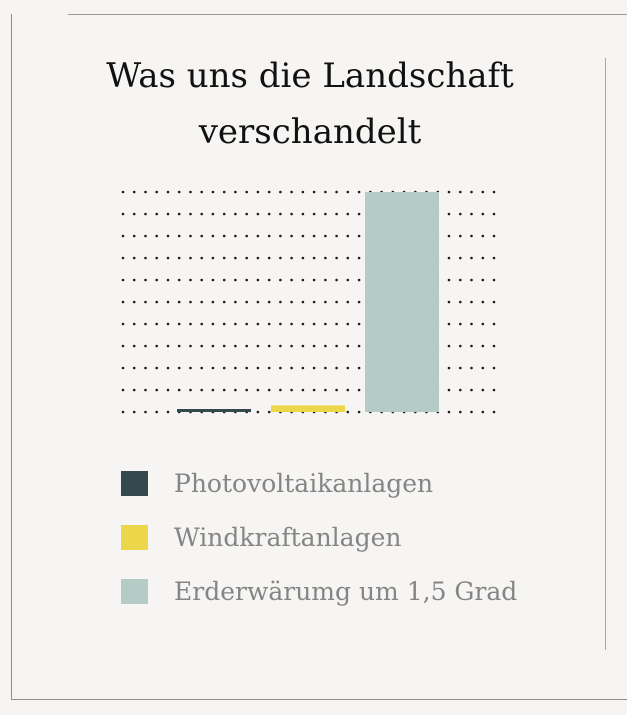 Image resolution: width=627 pixels, height=715 pixels. I want to click on legend-label-windkraft: Windkraftanlagen, so click(288, 537).